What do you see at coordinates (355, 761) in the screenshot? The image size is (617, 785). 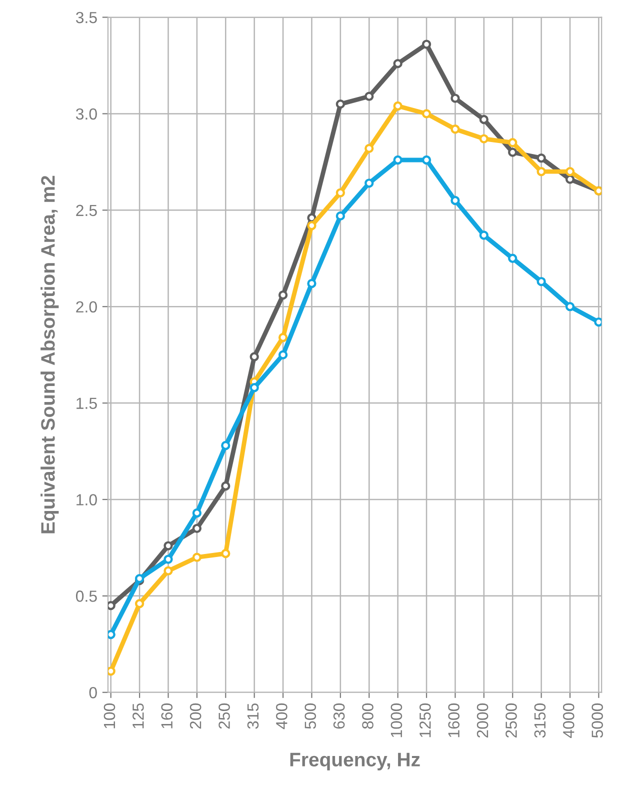 I see `x-axis-title: Frequency, Hz` at bounding box center [355, 761].